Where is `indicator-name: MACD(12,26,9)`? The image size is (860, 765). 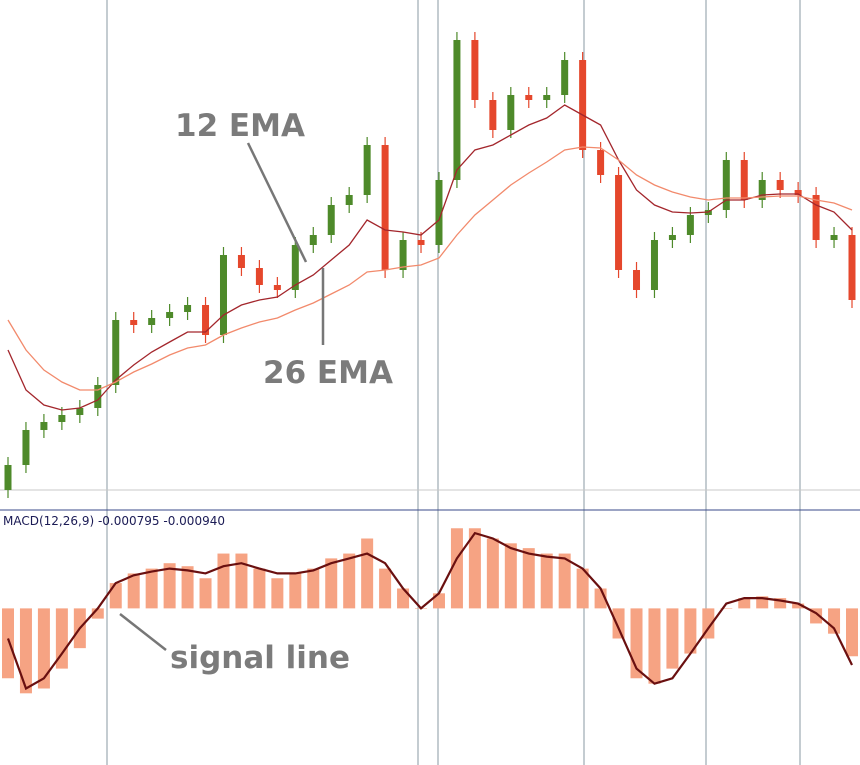 indicator-name: MACD(12,26,9) is located at coordinates (48, 521).